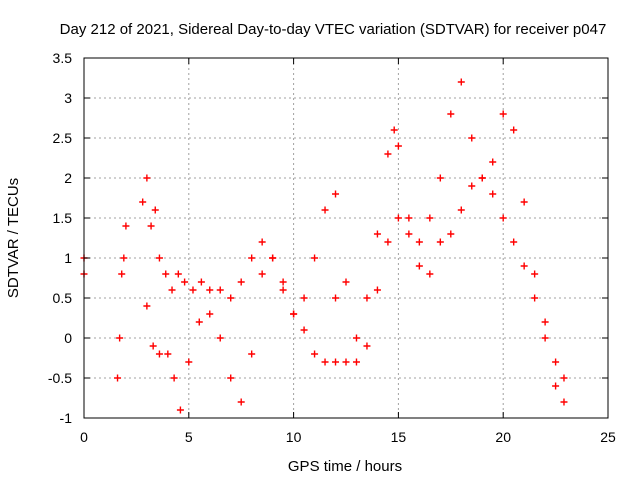 This screenshot has width=640, height=480. I want to click on y-tick-label: 2, so click(68, 178).